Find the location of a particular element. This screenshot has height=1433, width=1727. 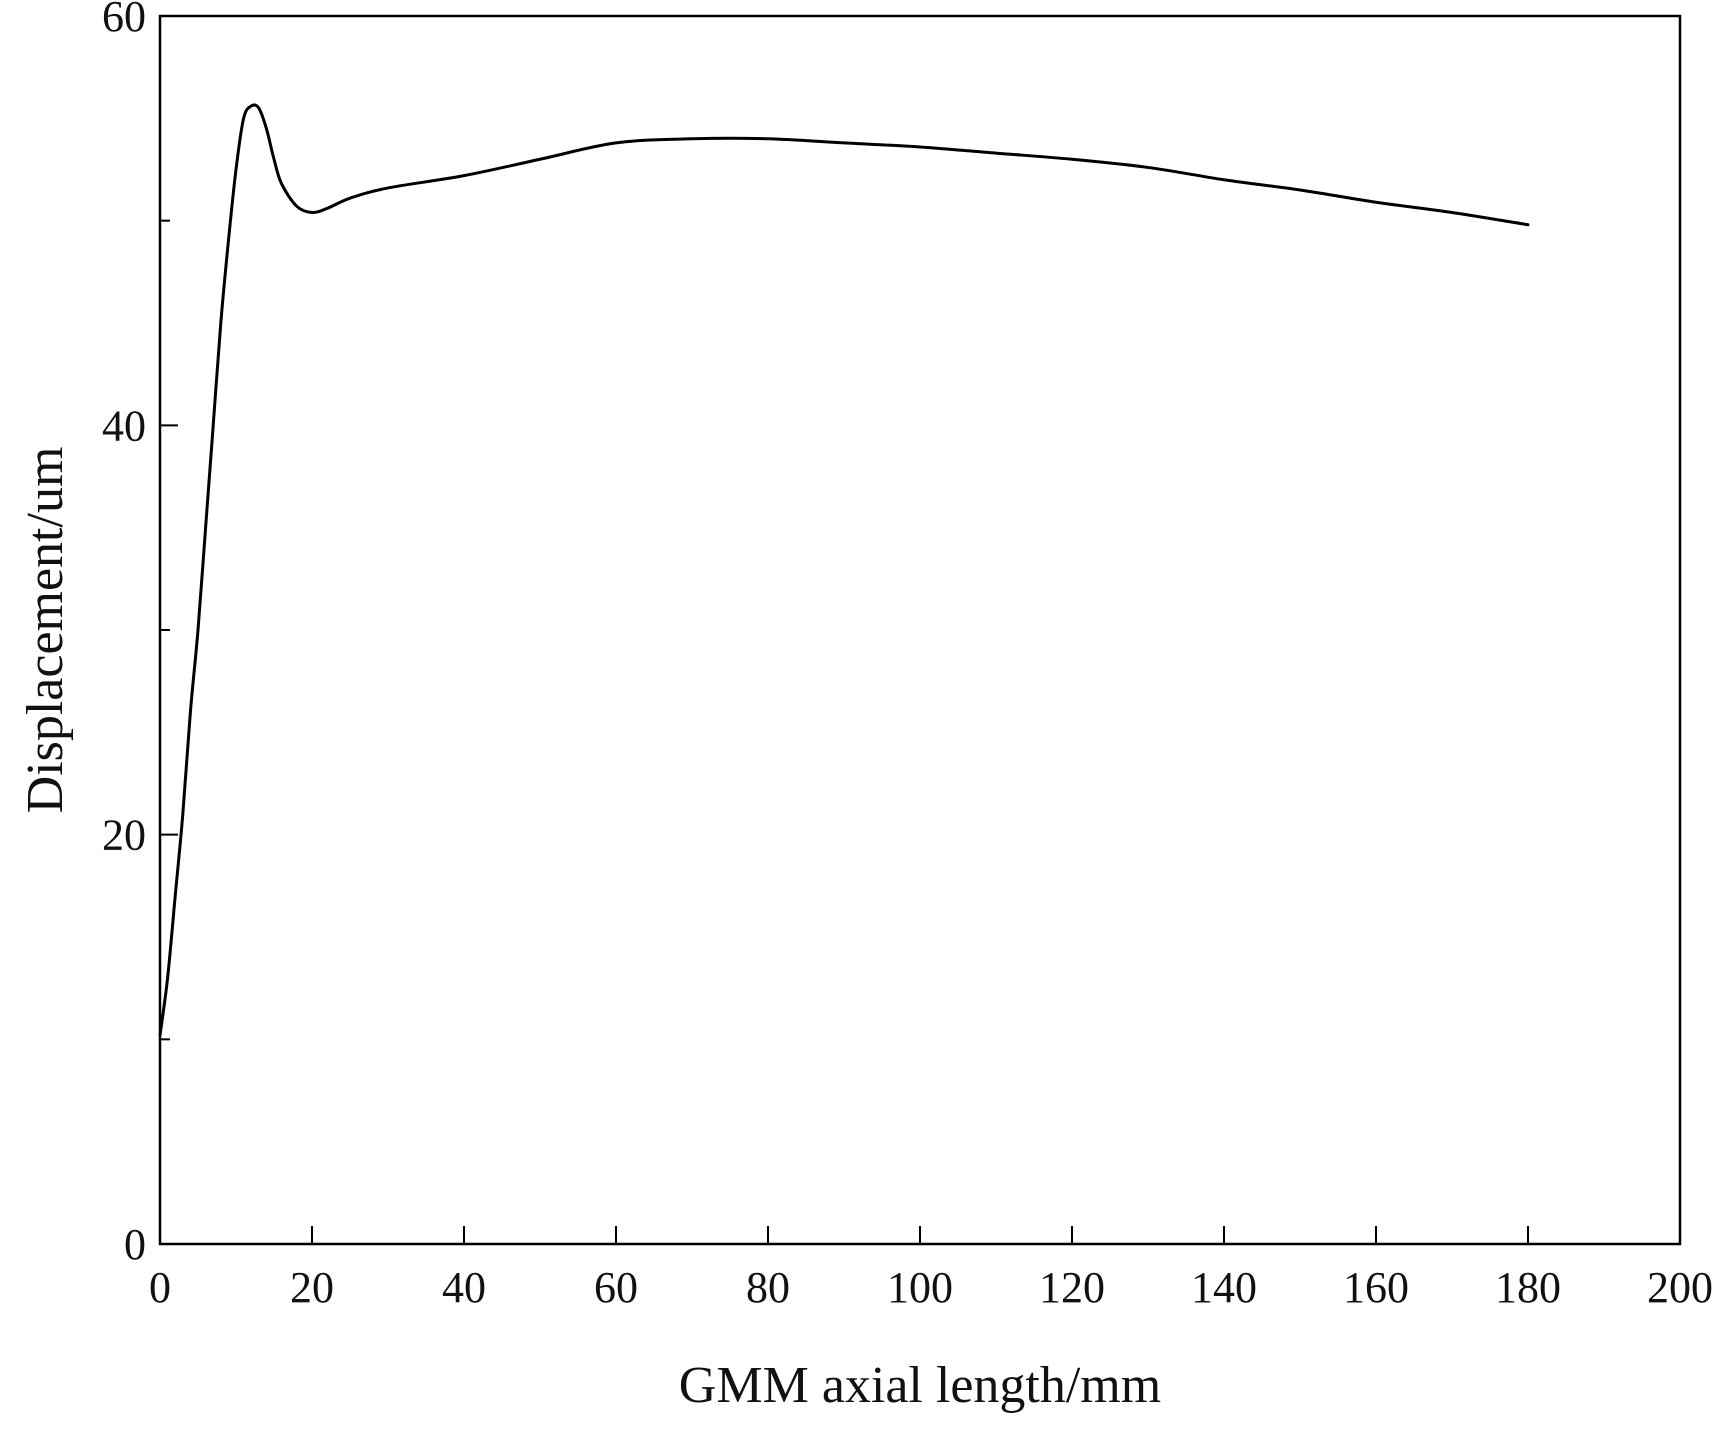

y-tick-label: 0 is located at coordinates (135, 1244).